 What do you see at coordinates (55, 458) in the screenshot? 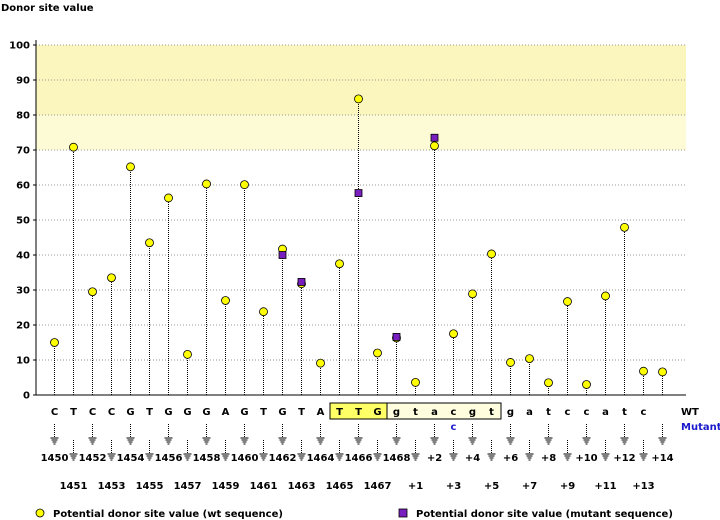
I see `position-label: 1450` at bounding box center [55, 458].